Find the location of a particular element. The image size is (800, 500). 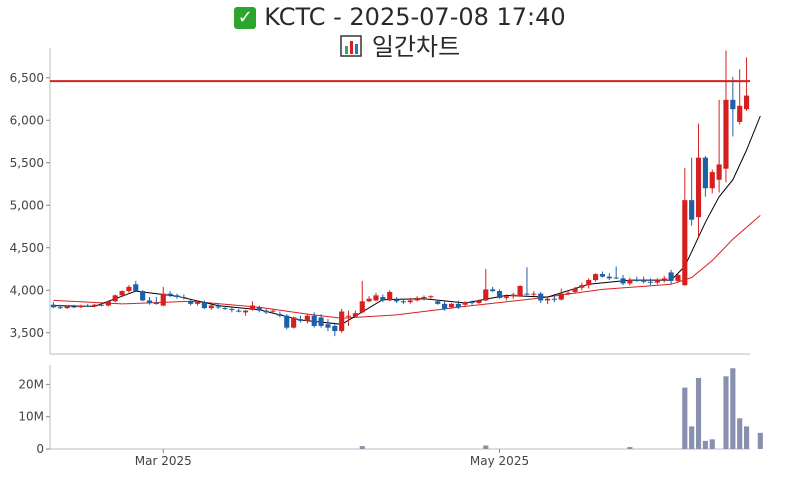

volume-tick-label: 0 is located at coordinates (40, 449).